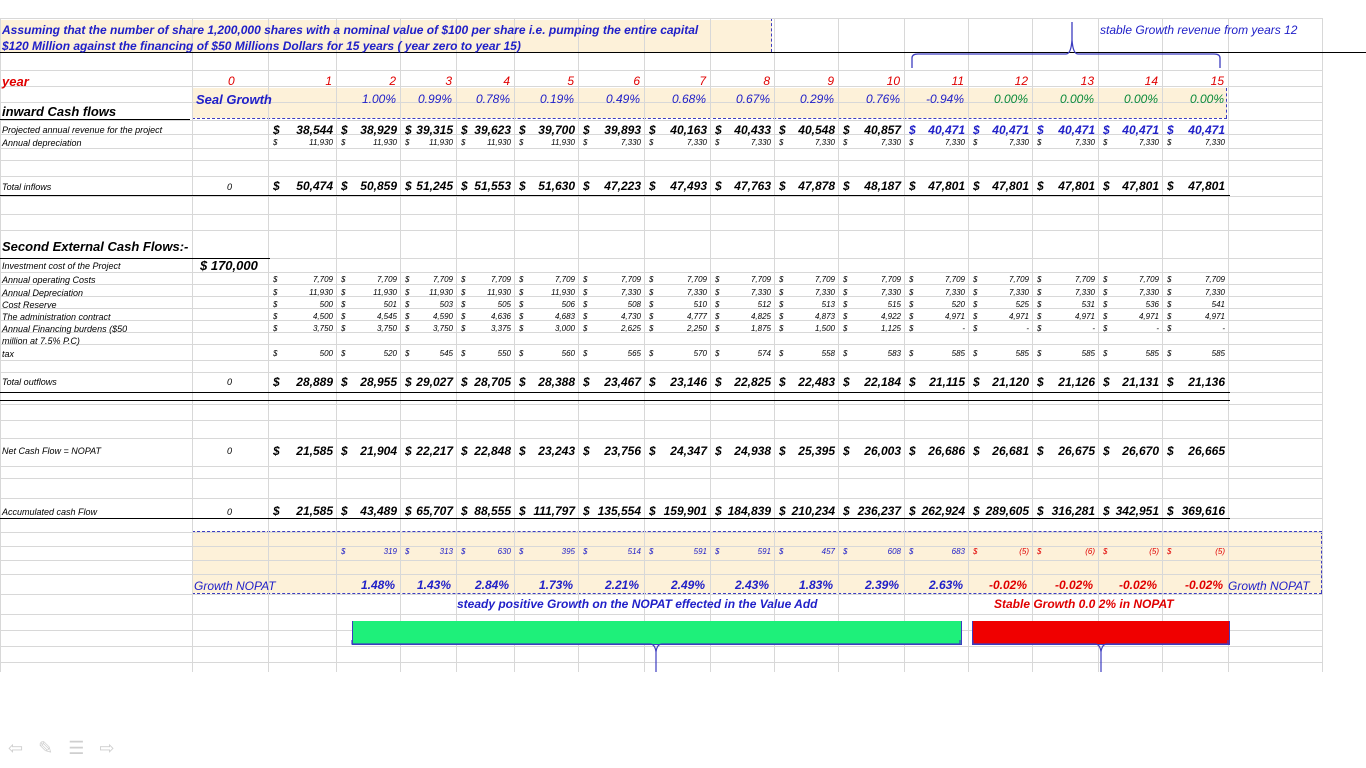 The image size is (1366, 768). I want to click on cost-reserve-cell: 506, so click(568, 304).